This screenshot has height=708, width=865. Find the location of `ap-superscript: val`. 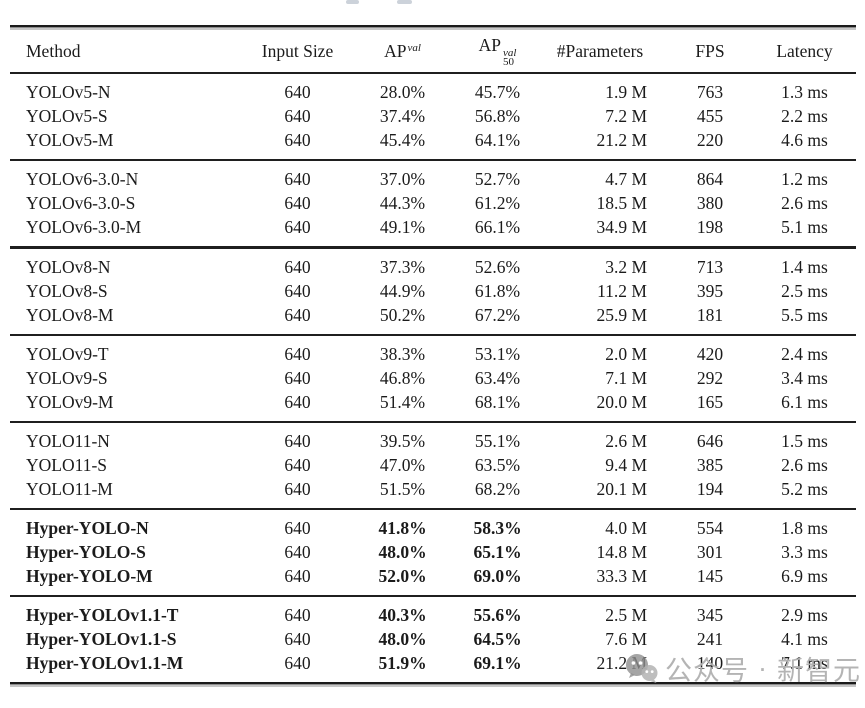

ap-superscript: val is located at coordinates (414, 47).